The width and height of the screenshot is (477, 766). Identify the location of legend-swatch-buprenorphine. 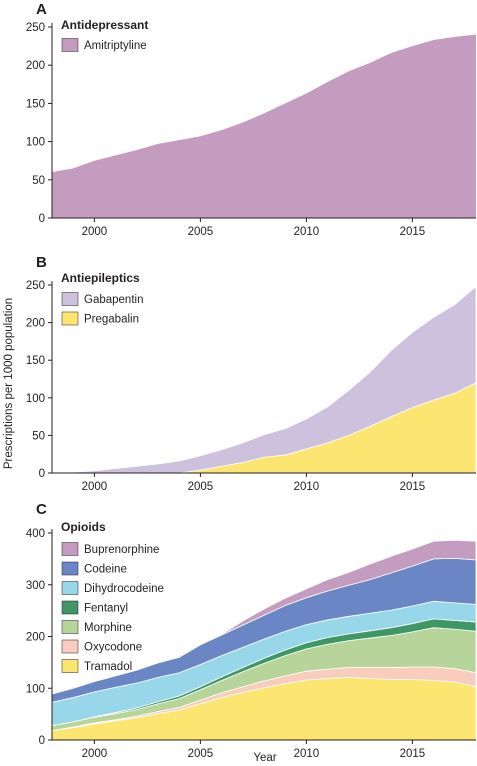
(70, 549).